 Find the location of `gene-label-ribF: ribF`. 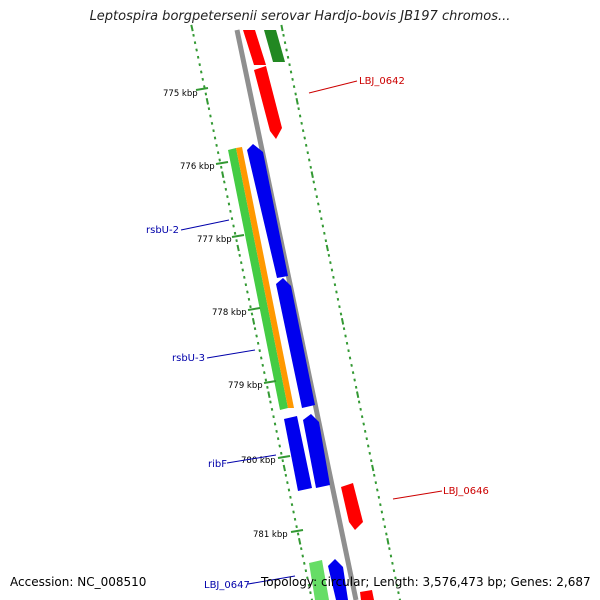

gene-label-ribF: ribF is located at coordinates (217, 464).